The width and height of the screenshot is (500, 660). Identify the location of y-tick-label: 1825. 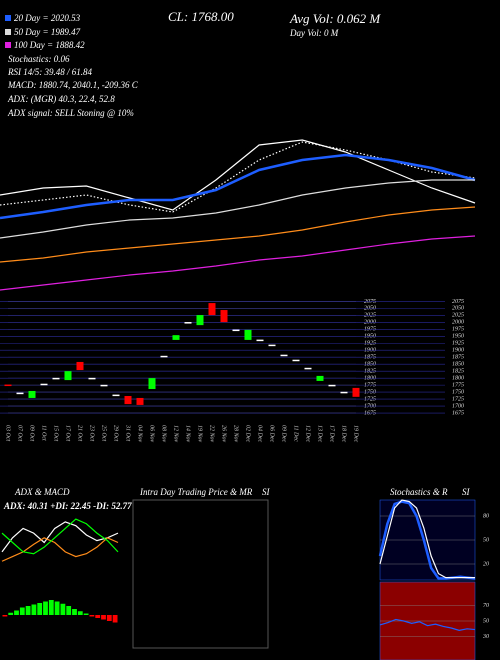
(370, 372).